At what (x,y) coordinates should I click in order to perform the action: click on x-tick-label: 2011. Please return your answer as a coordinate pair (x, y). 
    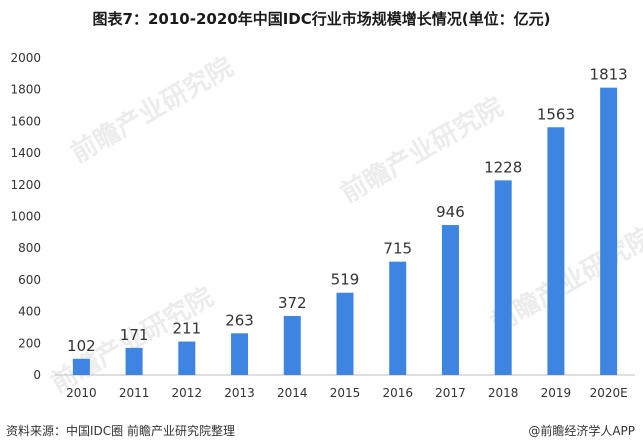
    Looking at the image, I should click on (134, 393).